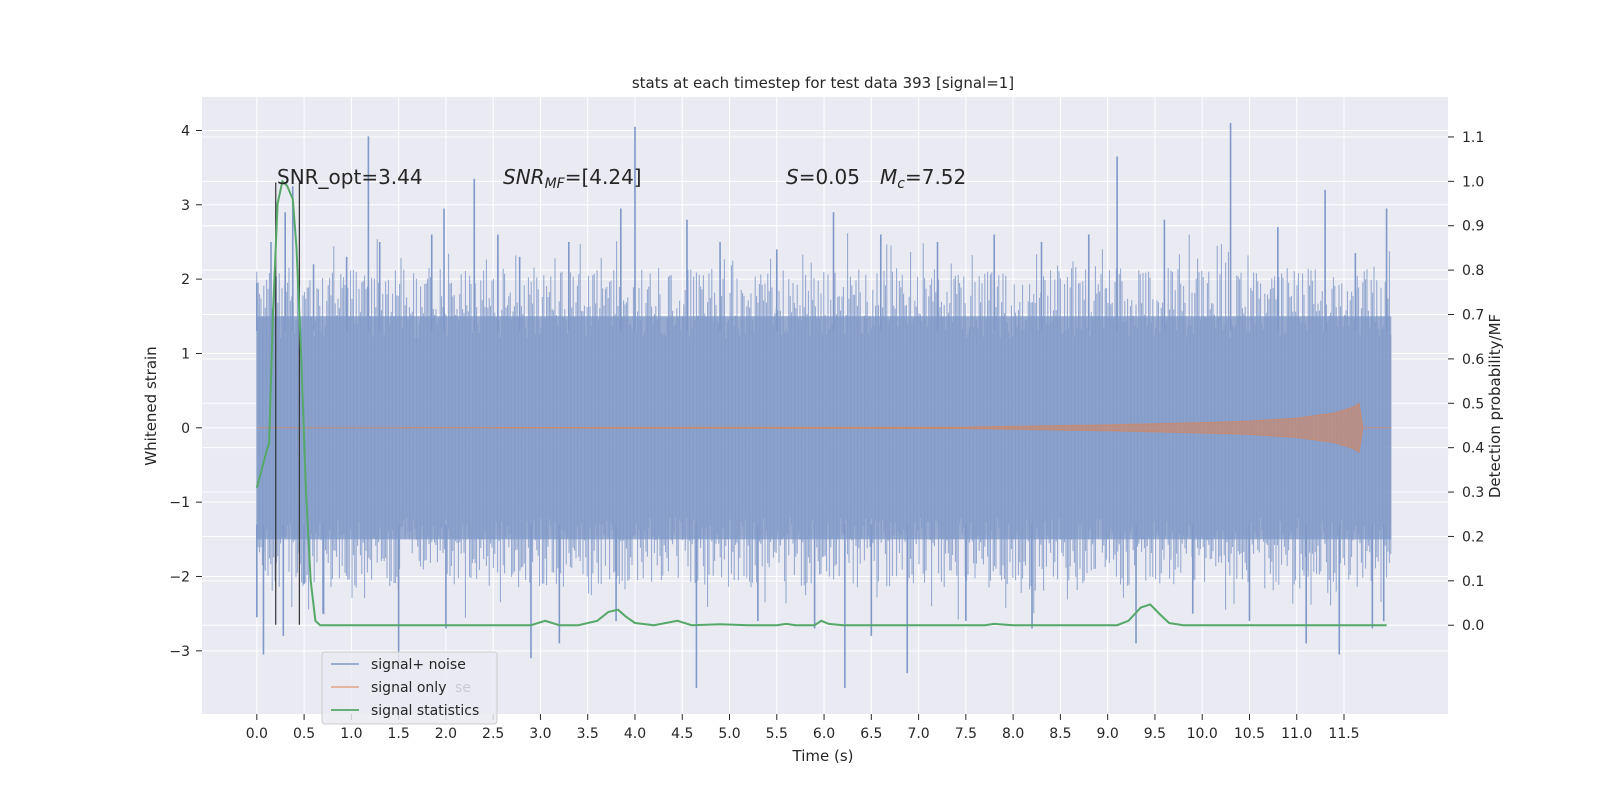 The image size is (1600, 800). What do you see at coordinates (1473, 537) in the screenshot?
I see `y2-tick-label: 0.2` at bounding box center [1473, 537].